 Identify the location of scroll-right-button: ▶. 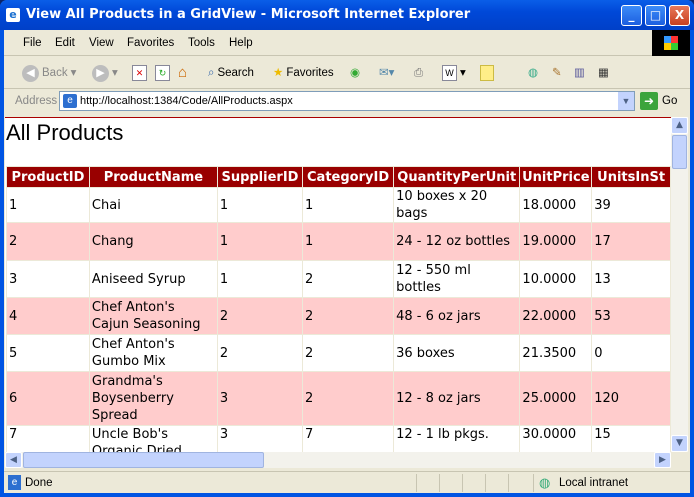
(662, 460).